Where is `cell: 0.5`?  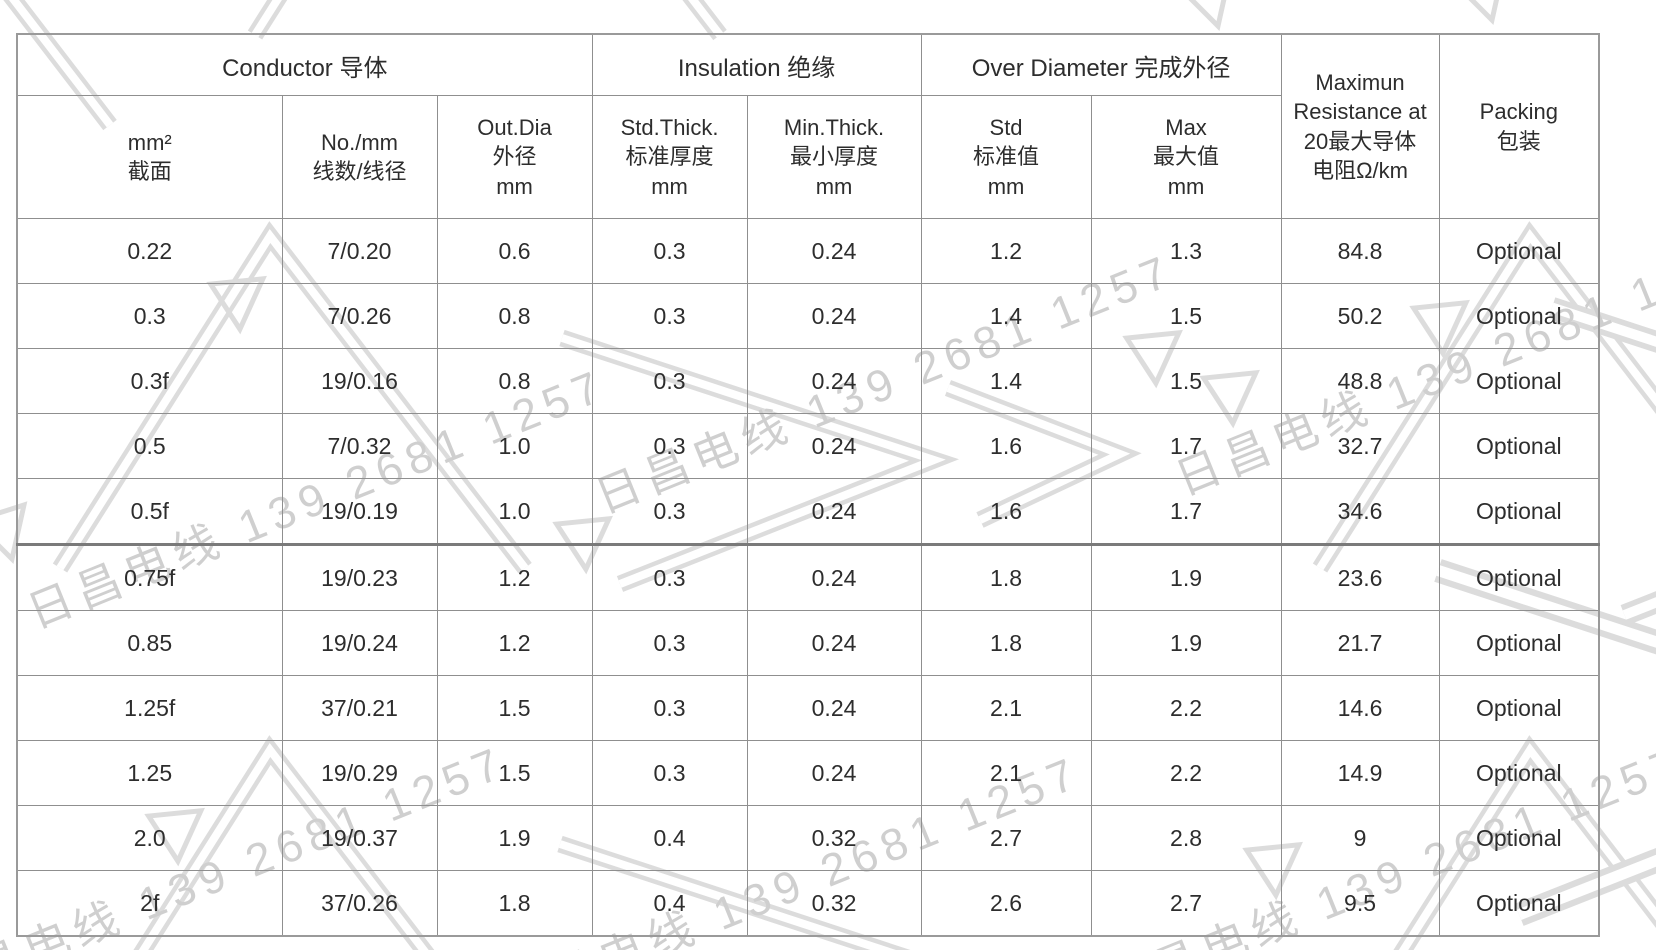 cell: 0.5 is located at coordinates (149, 446).